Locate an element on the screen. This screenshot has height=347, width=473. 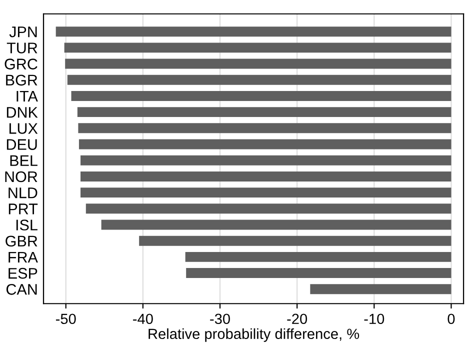
x-axis-title: Relative probability difference, % is located at coordinates (254, 335).